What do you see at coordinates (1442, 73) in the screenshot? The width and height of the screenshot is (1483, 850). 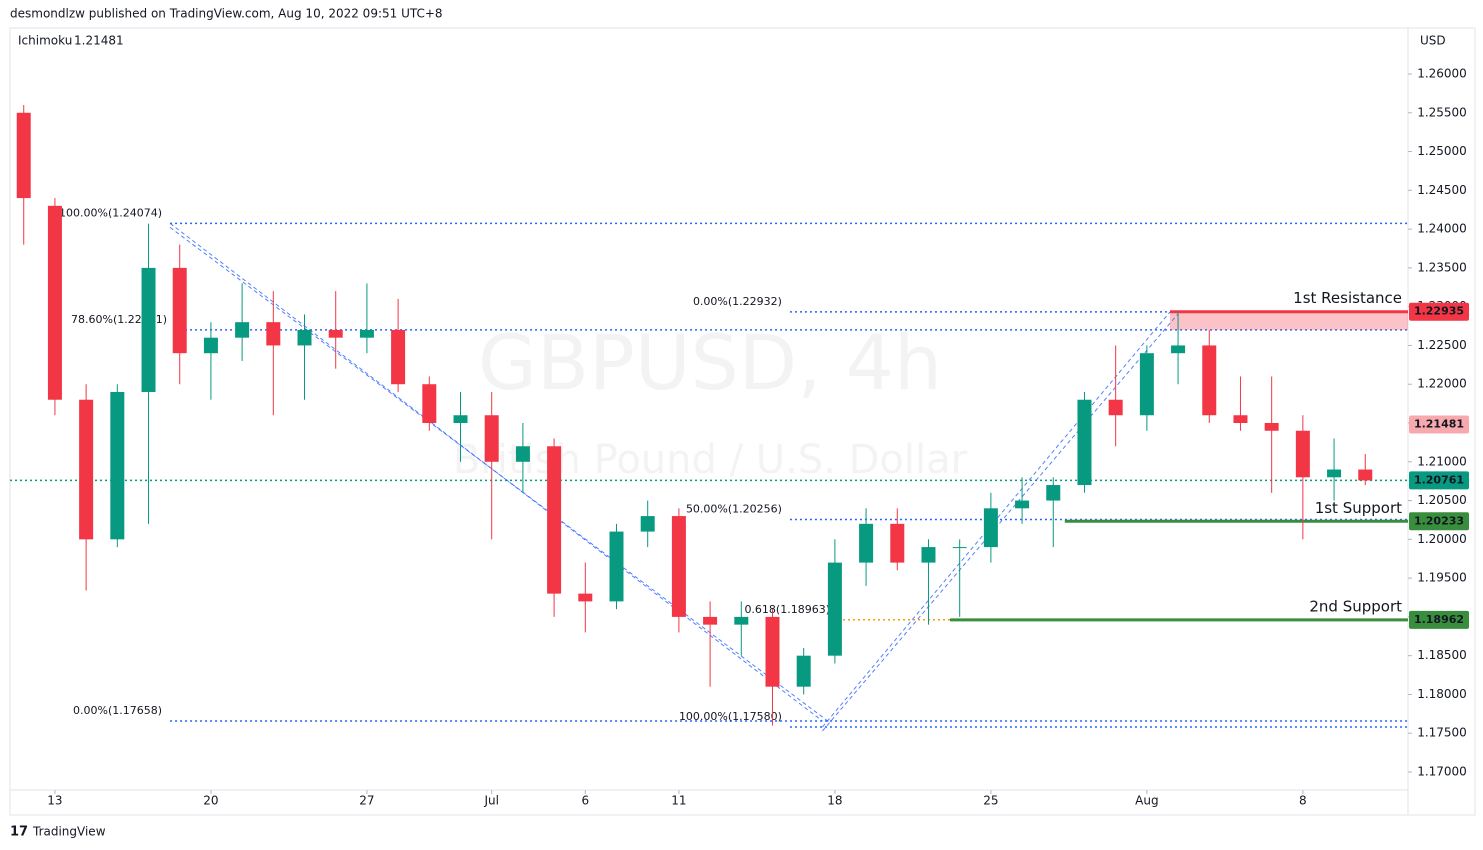 I see `y-tick-label: 1.26000` at bounding box center [1442, 73].